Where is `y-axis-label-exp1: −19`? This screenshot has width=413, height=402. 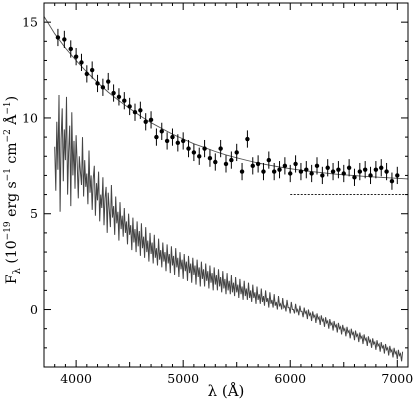 y-axis-label-exp1: −19 is located at coordinates (8, 230).